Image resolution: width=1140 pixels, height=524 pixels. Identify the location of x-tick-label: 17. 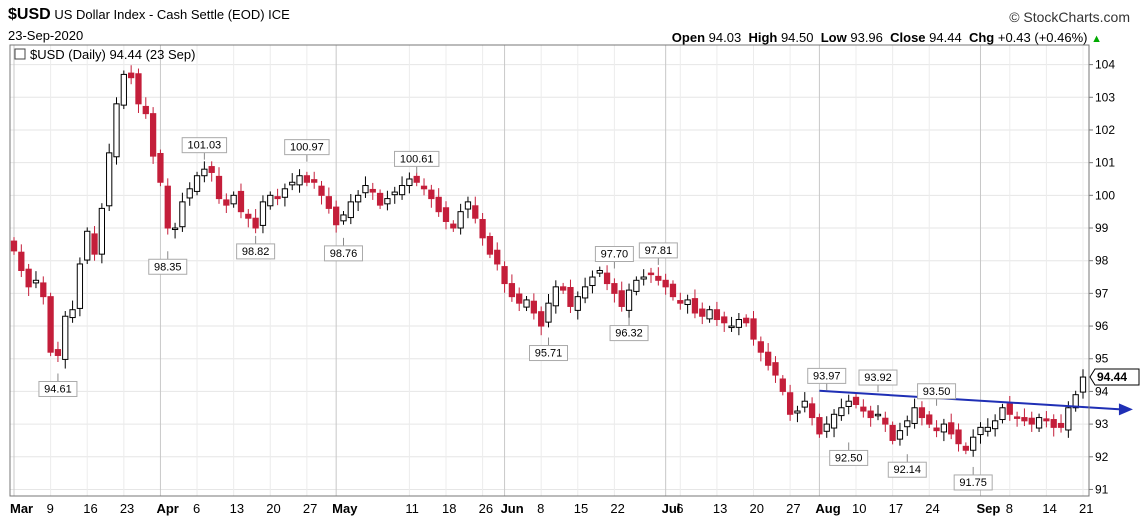
(896, 508).